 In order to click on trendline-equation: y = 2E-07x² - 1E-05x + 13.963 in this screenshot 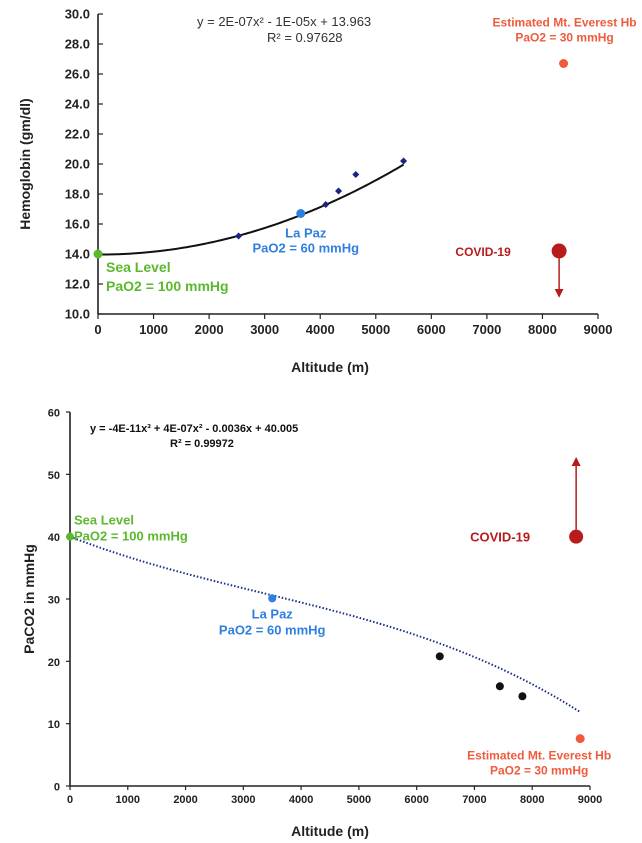, I will do `click(284, 21)`.